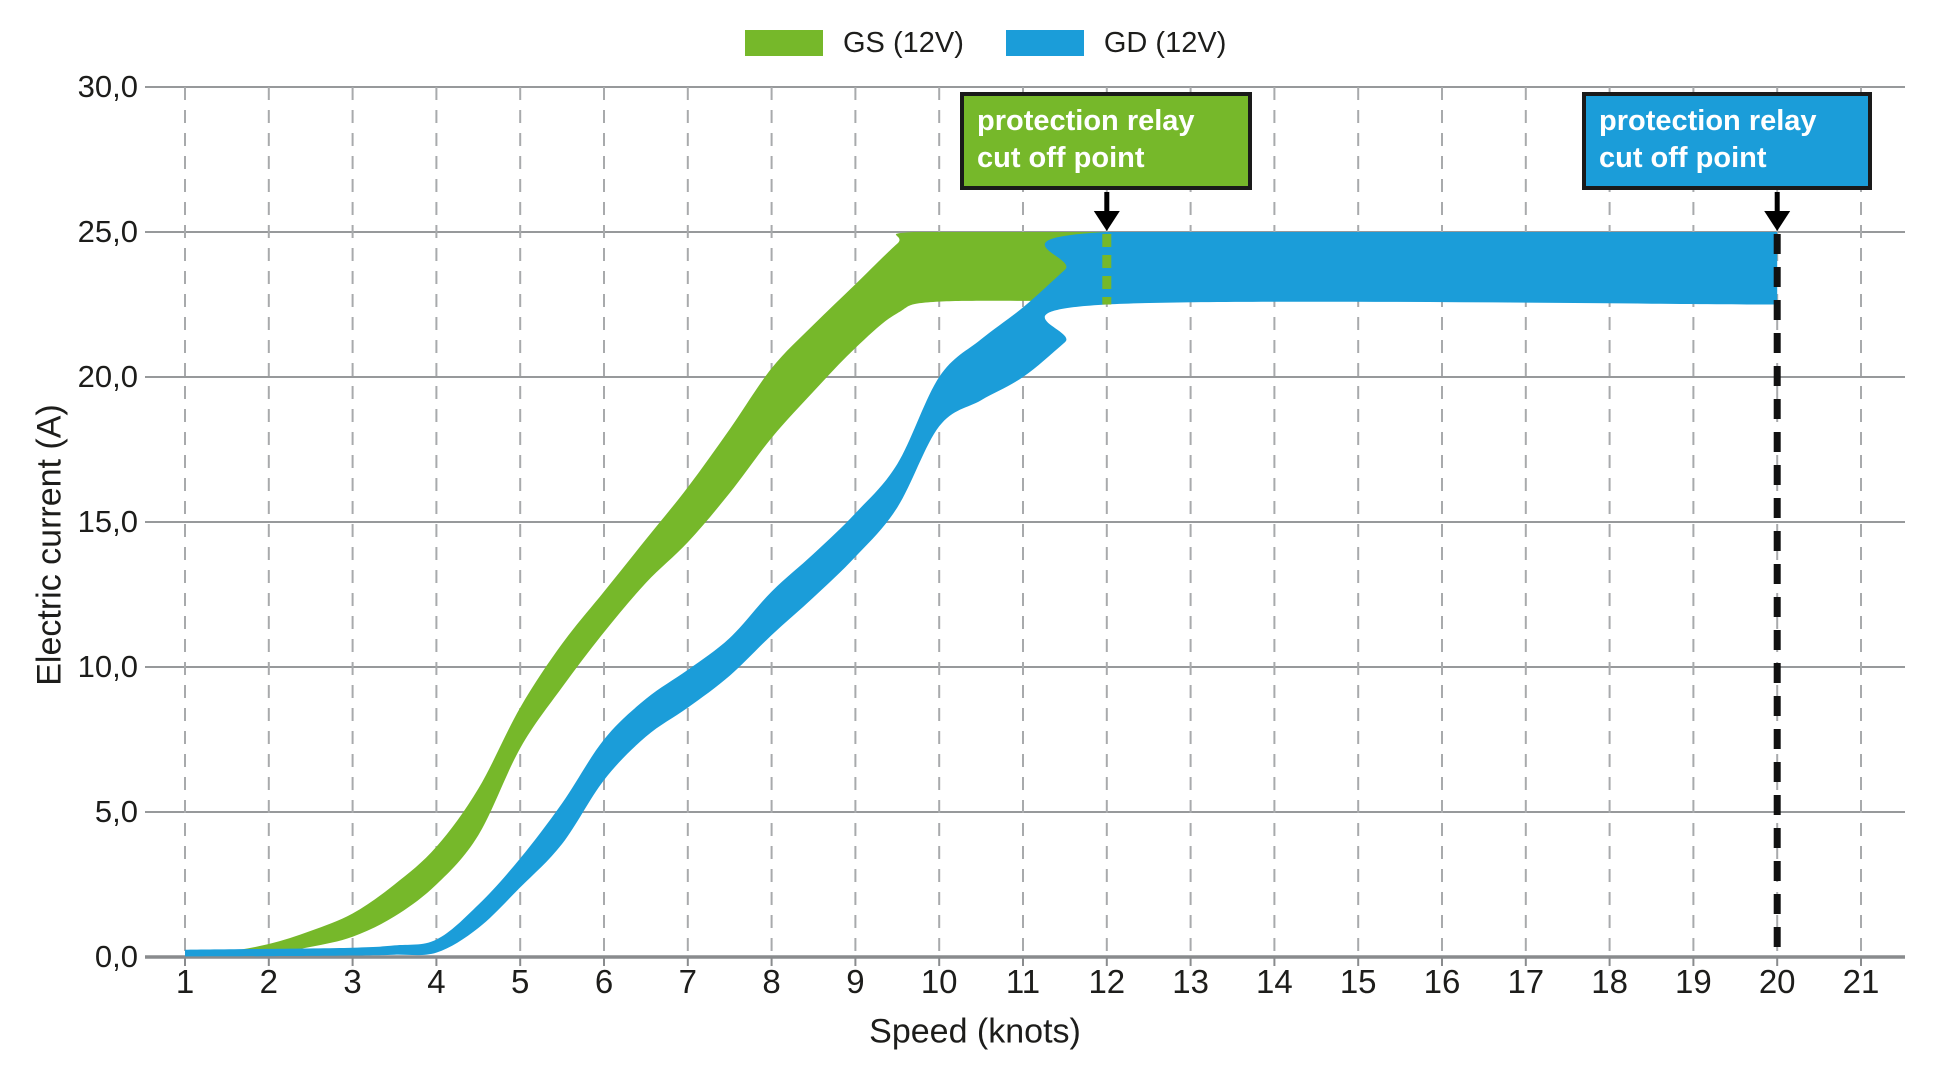 This screenshot has height=1079, width=1946. Describe the element at coordinates (1683, 158) in the screenshot. I see `callout-gd-line2: cut off point` at that location.